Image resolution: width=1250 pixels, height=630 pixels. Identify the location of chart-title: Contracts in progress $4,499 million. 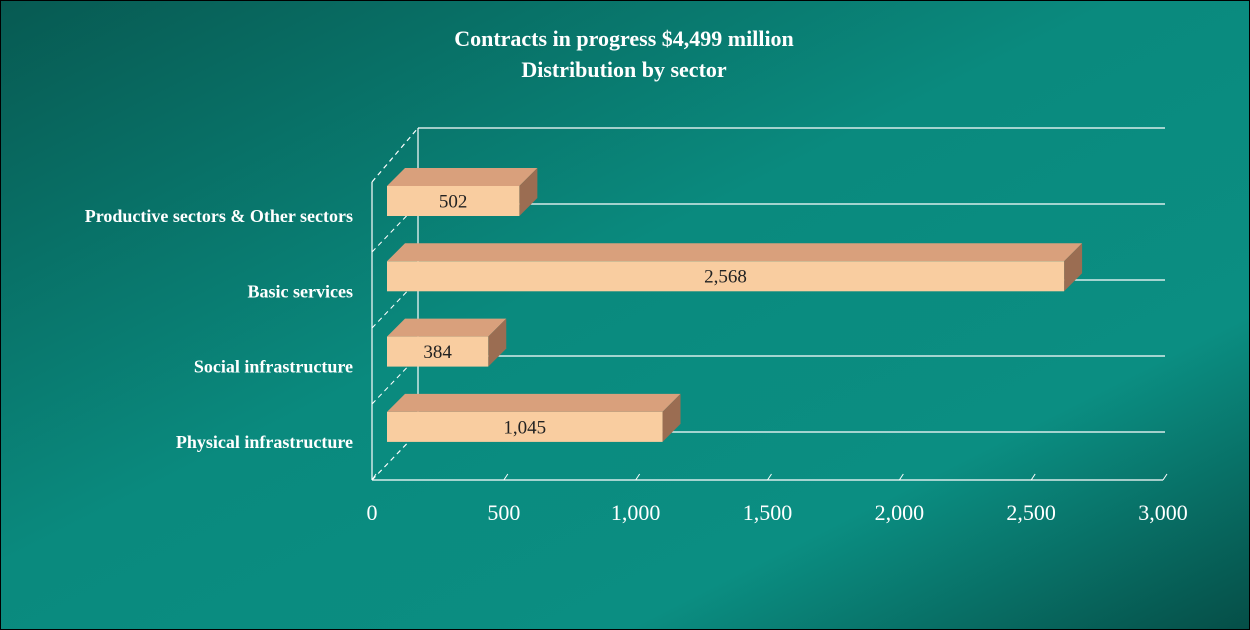
(624, 38).